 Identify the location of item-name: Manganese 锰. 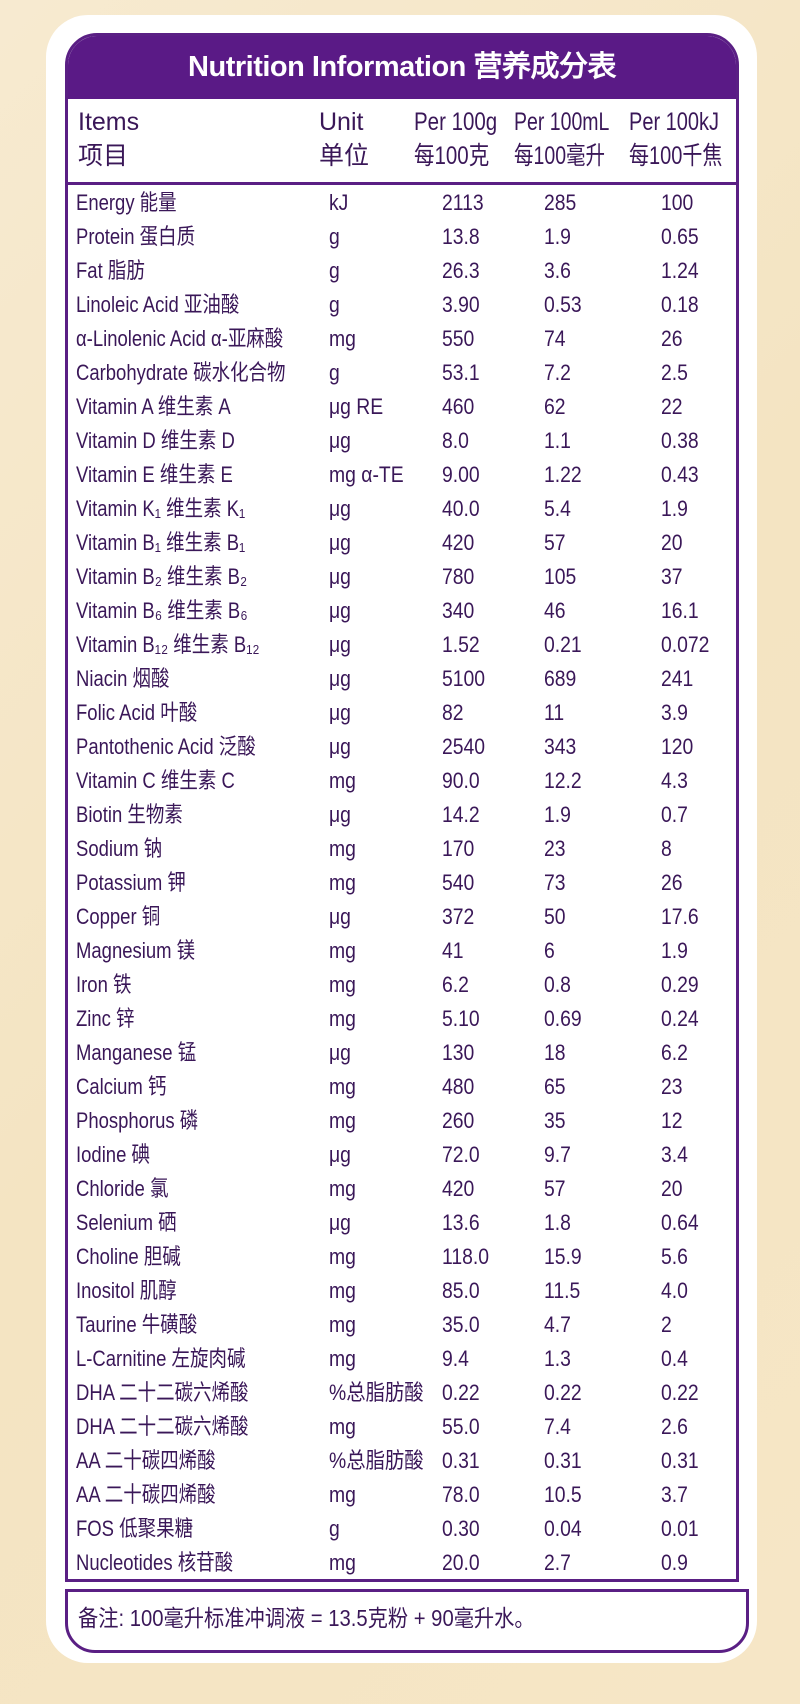
(136, 1052).